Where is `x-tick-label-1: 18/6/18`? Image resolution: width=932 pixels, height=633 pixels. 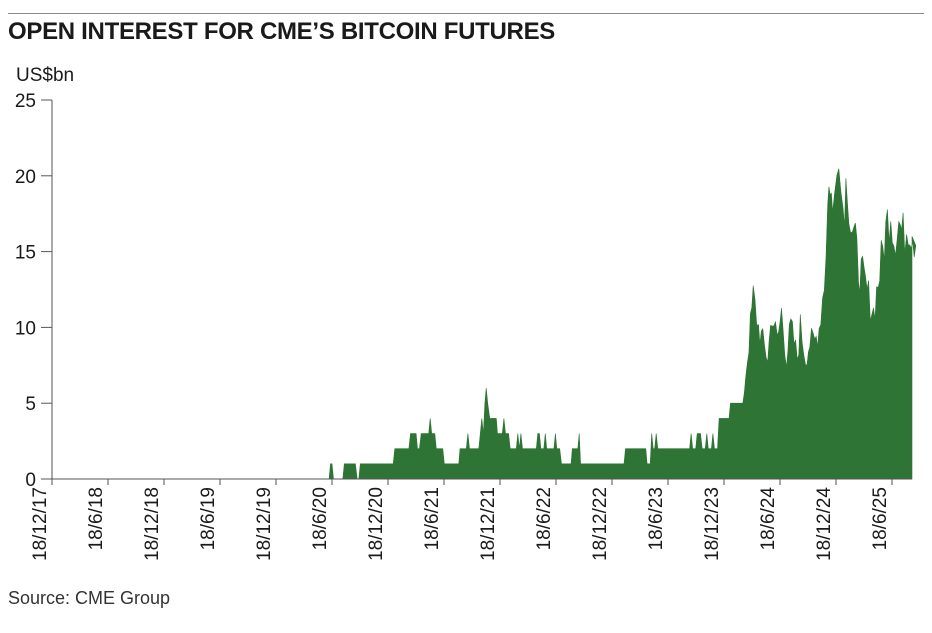
x-tick-label-1: 18/6/18 is located at coordinates (96, 518).